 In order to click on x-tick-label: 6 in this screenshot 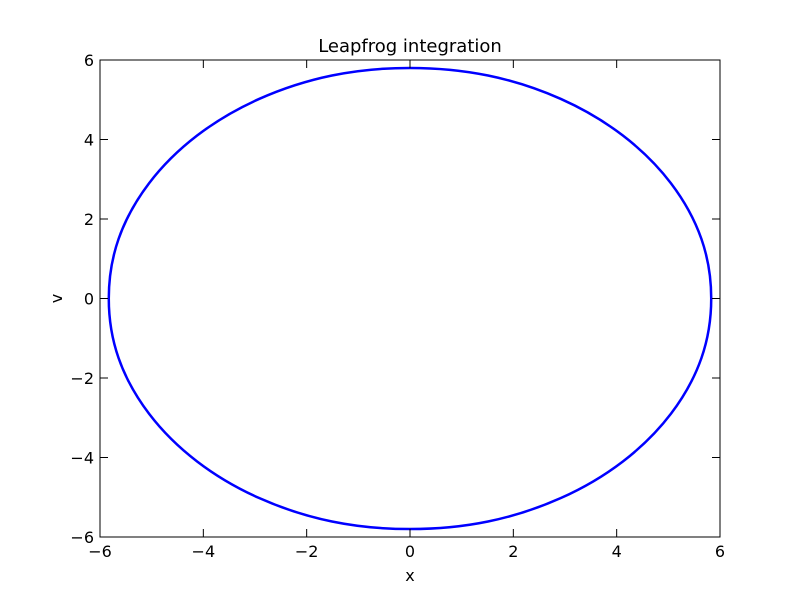, I will do `click(720, 551)`.